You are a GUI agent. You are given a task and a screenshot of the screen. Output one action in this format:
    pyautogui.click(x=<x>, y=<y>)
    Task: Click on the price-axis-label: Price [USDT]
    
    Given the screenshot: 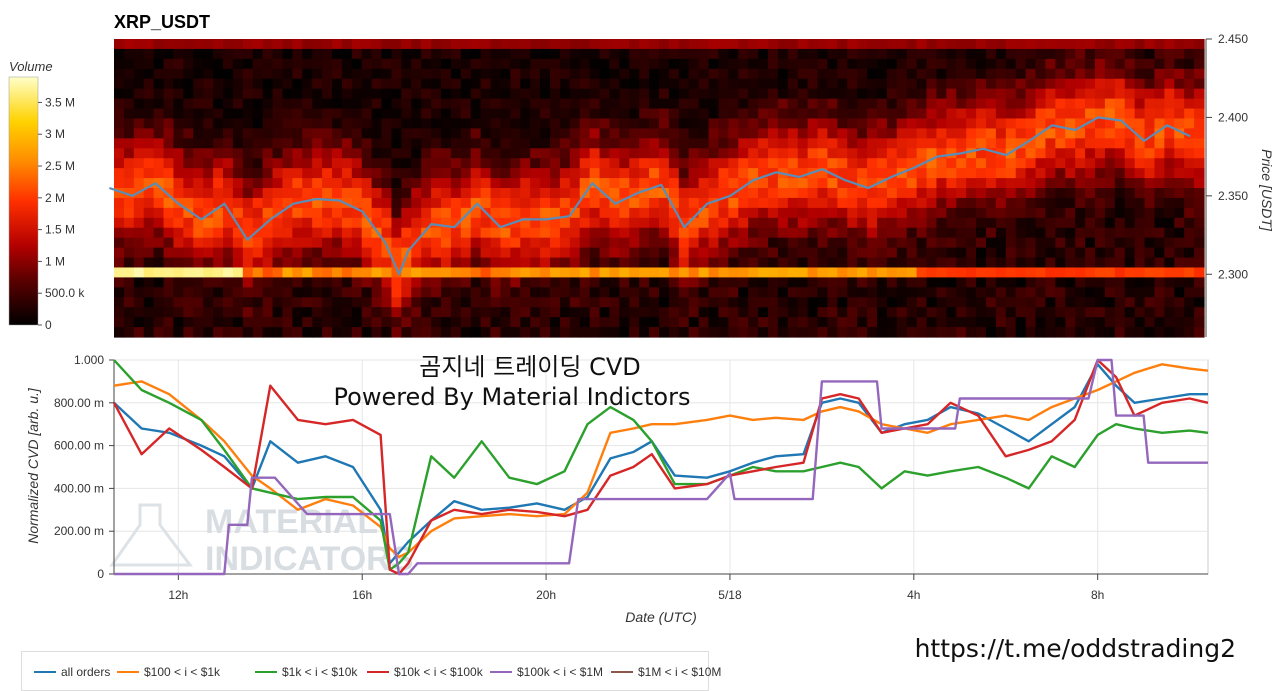 What is the action you would take?
    pyautogui.click(x=1267, y=190)
    